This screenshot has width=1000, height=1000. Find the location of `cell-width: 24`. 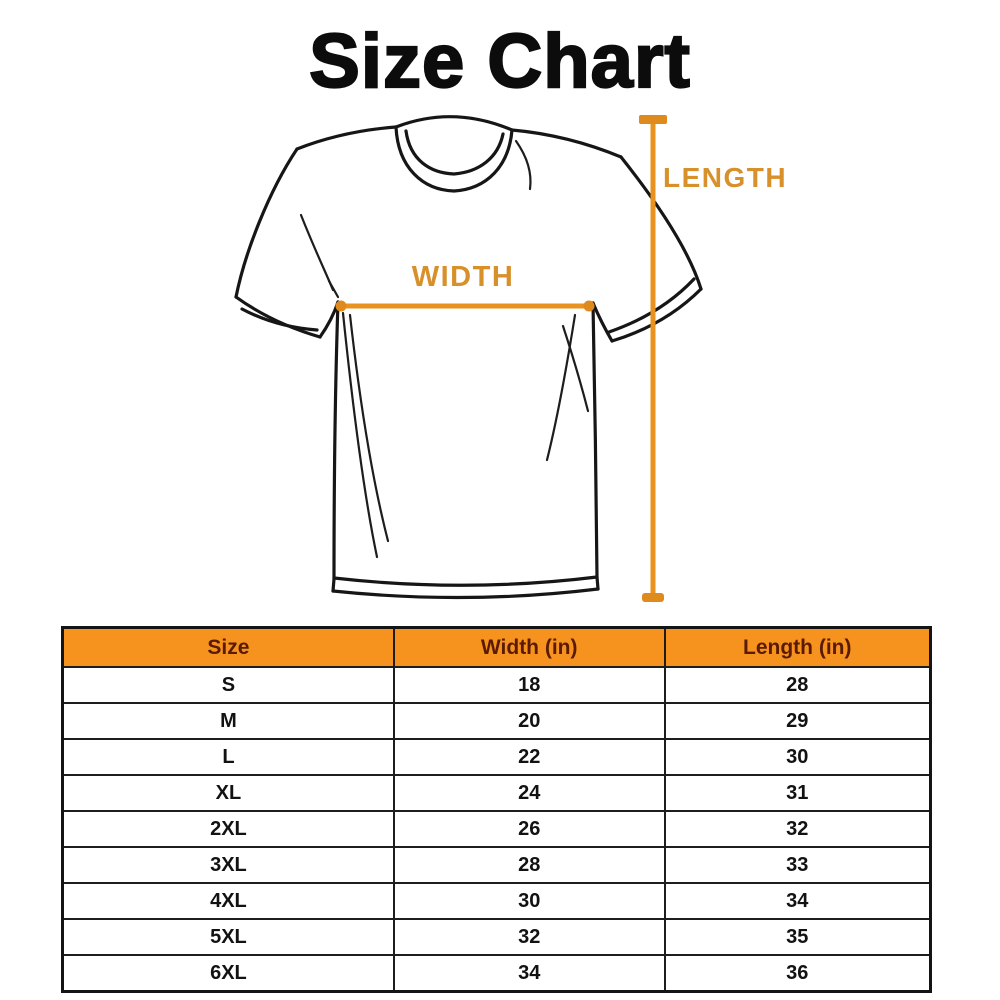

cell-width: 24 is located at coordinates (529, 793).